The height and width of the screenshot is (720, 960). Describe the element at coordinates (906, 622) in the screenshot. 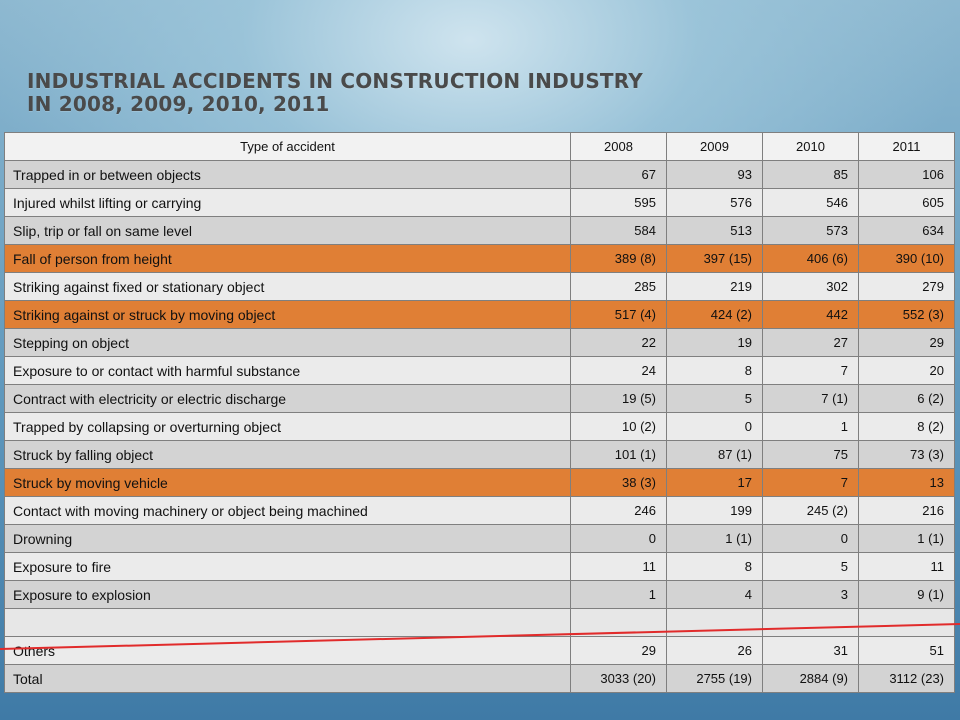

I see `value-cell-2011` at that location.